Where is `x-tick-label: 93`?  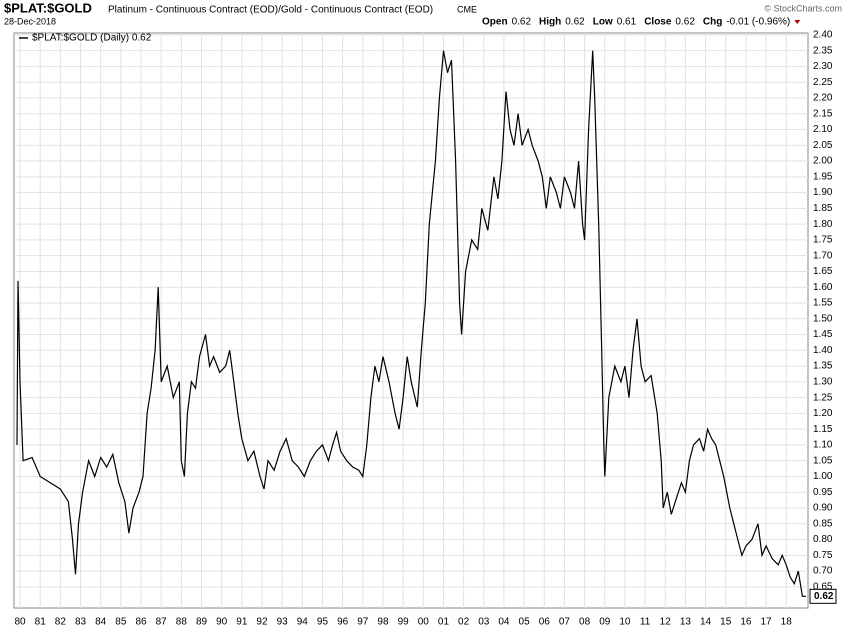
x-tick-label: 93 is located at coordinates (283, 622).